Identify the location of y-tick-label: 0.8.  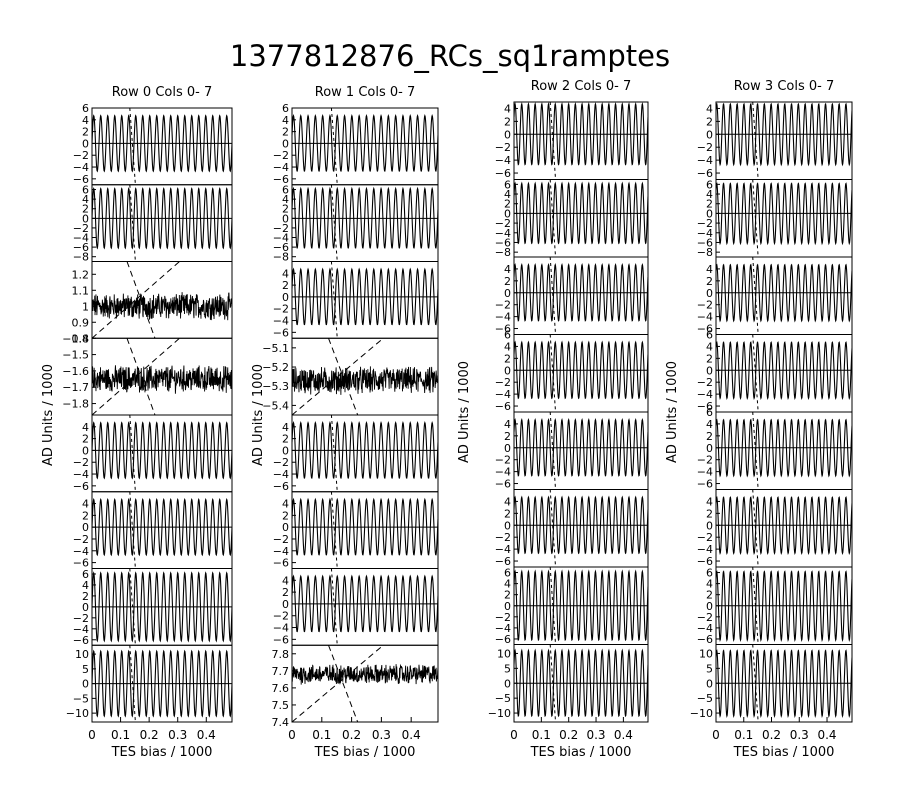
(81, 338).